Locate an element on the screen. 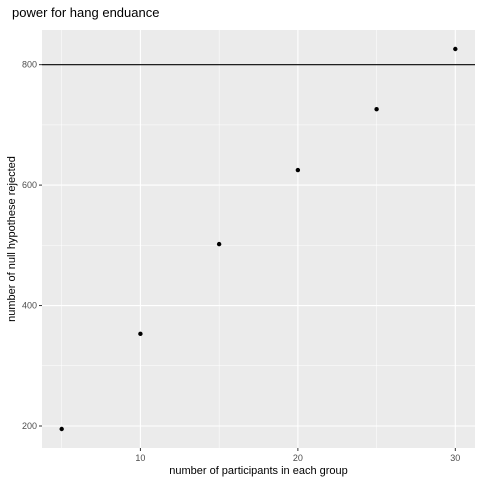 The image size is (480, 480). y-axis-ticks: 200 400 600 800 is located at coordinates (32, 245).